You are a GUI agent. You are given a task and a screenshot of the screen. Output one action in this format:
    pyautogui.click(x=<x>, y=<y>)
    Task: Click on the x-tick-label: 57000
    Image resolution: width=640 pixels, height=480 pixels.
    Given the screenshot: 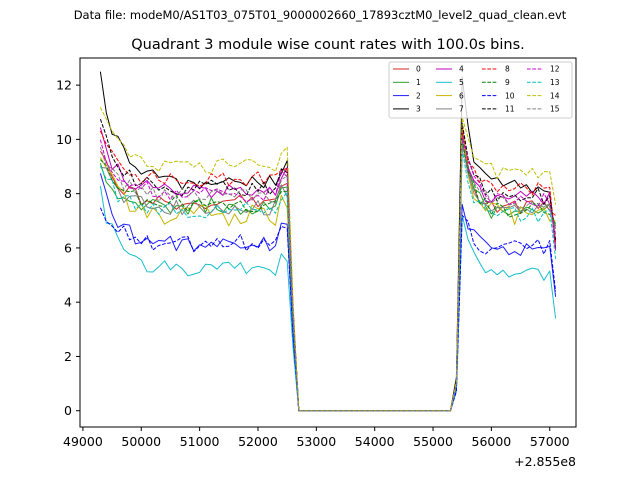 What is the action you would take?
    pyautogui.click(x=550, y=441)
    